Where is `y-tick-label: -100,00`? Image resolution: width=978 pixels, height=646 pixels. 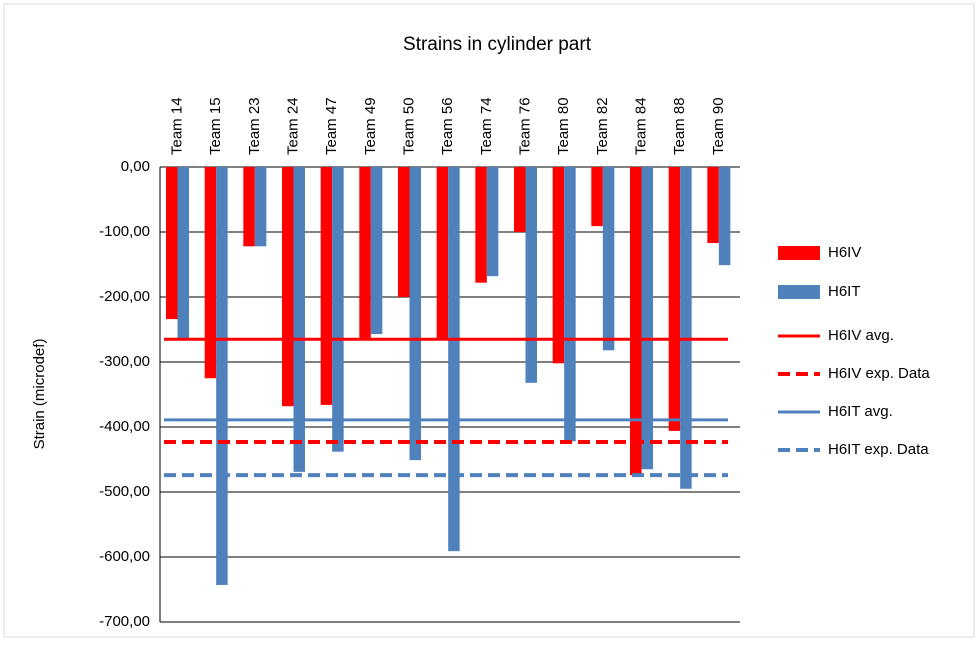 y-tick-label: -100,00 is located at coordinates (124, 231).